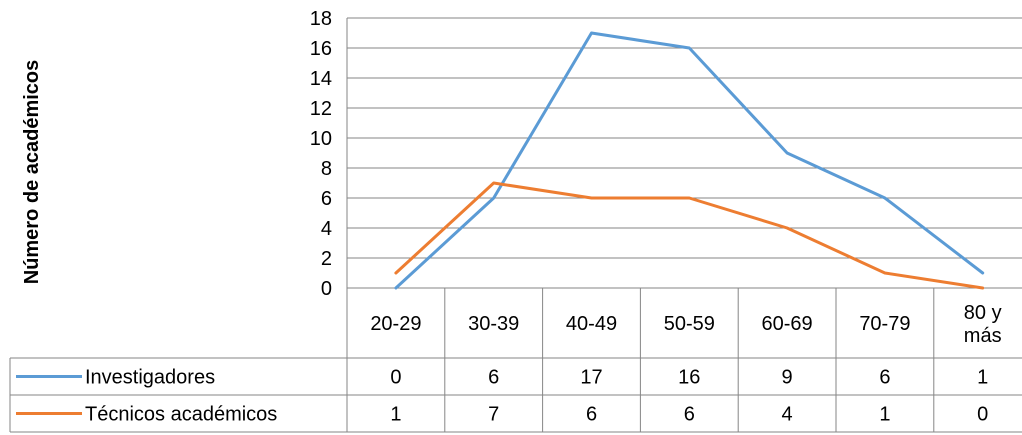  I want to click on y-tick-label: 12, so click(321, 109).